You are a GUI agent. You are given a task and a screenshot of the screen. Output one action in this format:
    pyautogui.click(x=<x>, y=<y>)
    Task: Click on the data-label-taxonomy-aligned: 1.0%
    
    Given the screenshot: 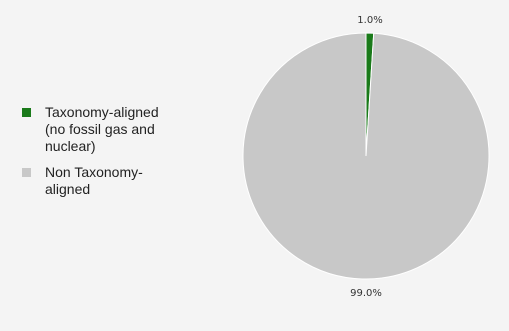 What is the action you would take?
    pyautogui.click(x=369, y=20)
    